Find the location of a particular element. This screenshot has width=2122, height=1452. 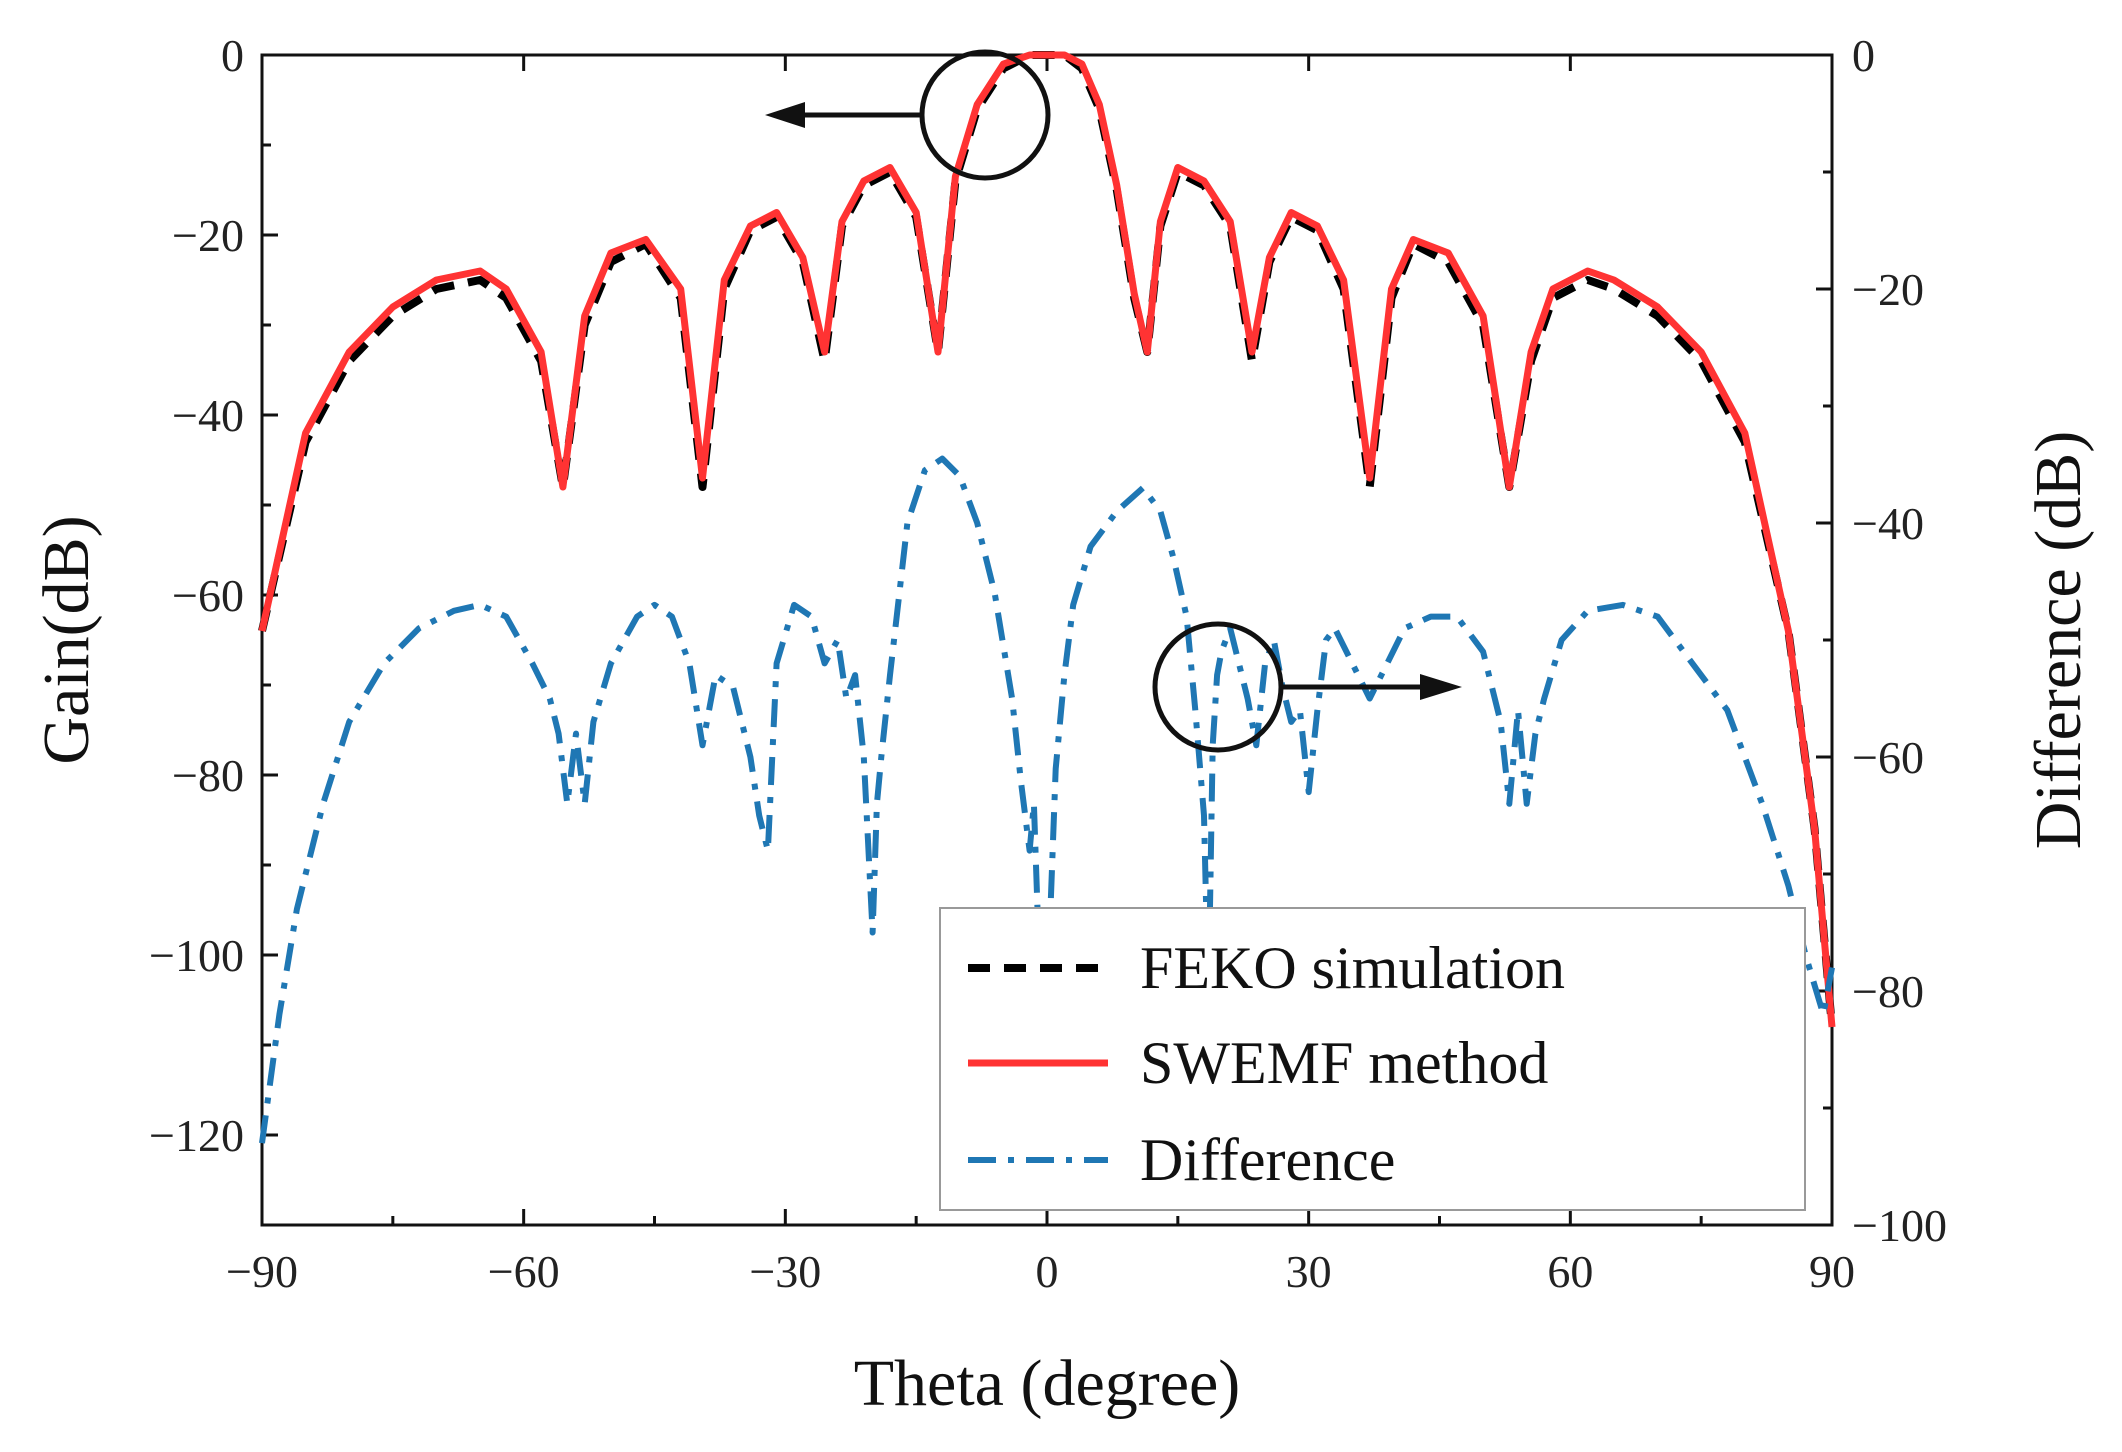

y-right-tick-label: −100 is located at coordinates (1899, 1225).